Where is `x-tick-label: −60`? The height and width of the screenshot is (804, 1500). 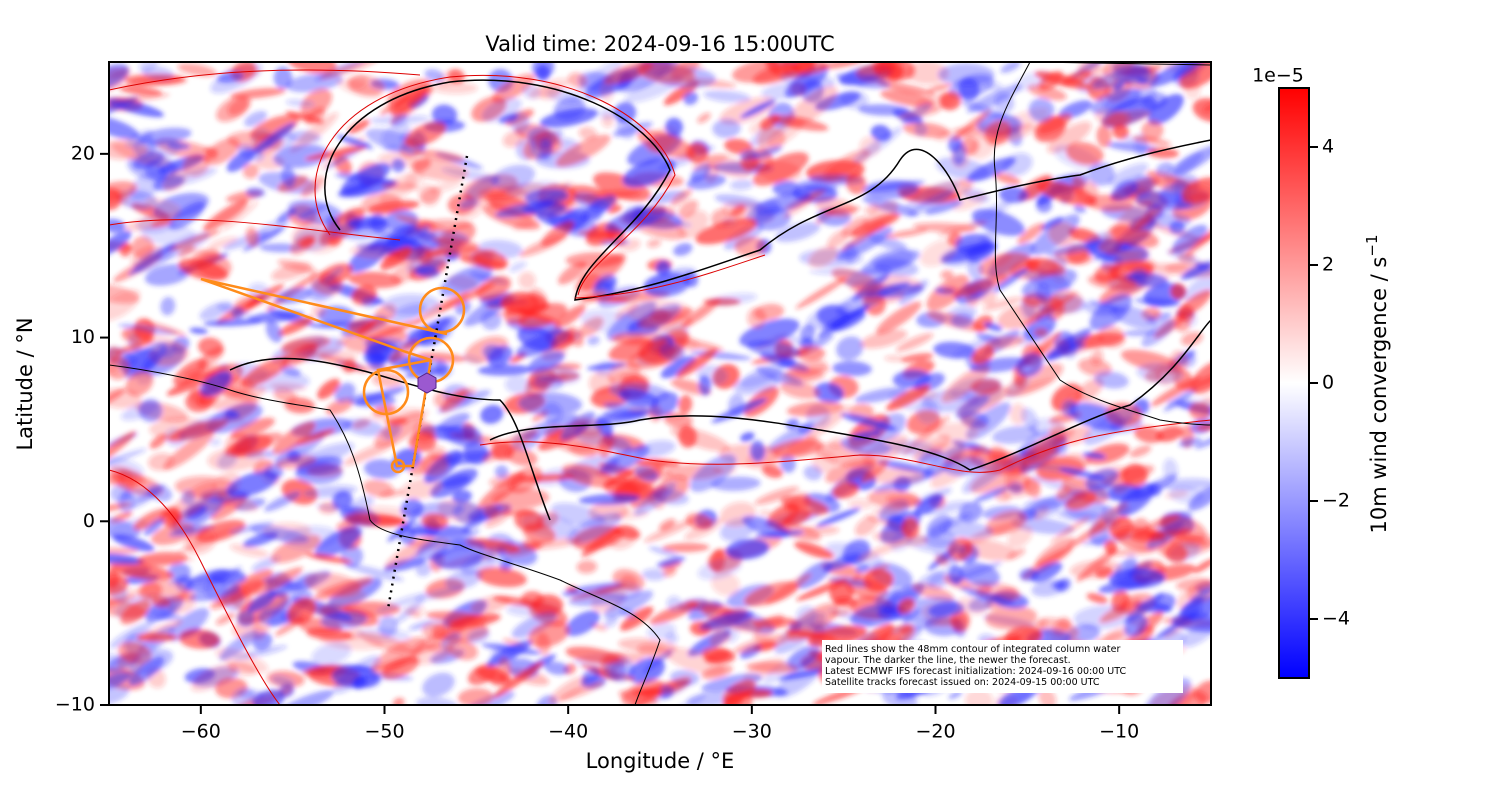 x-tick-label: −60 is located at coordinates (201, 732).